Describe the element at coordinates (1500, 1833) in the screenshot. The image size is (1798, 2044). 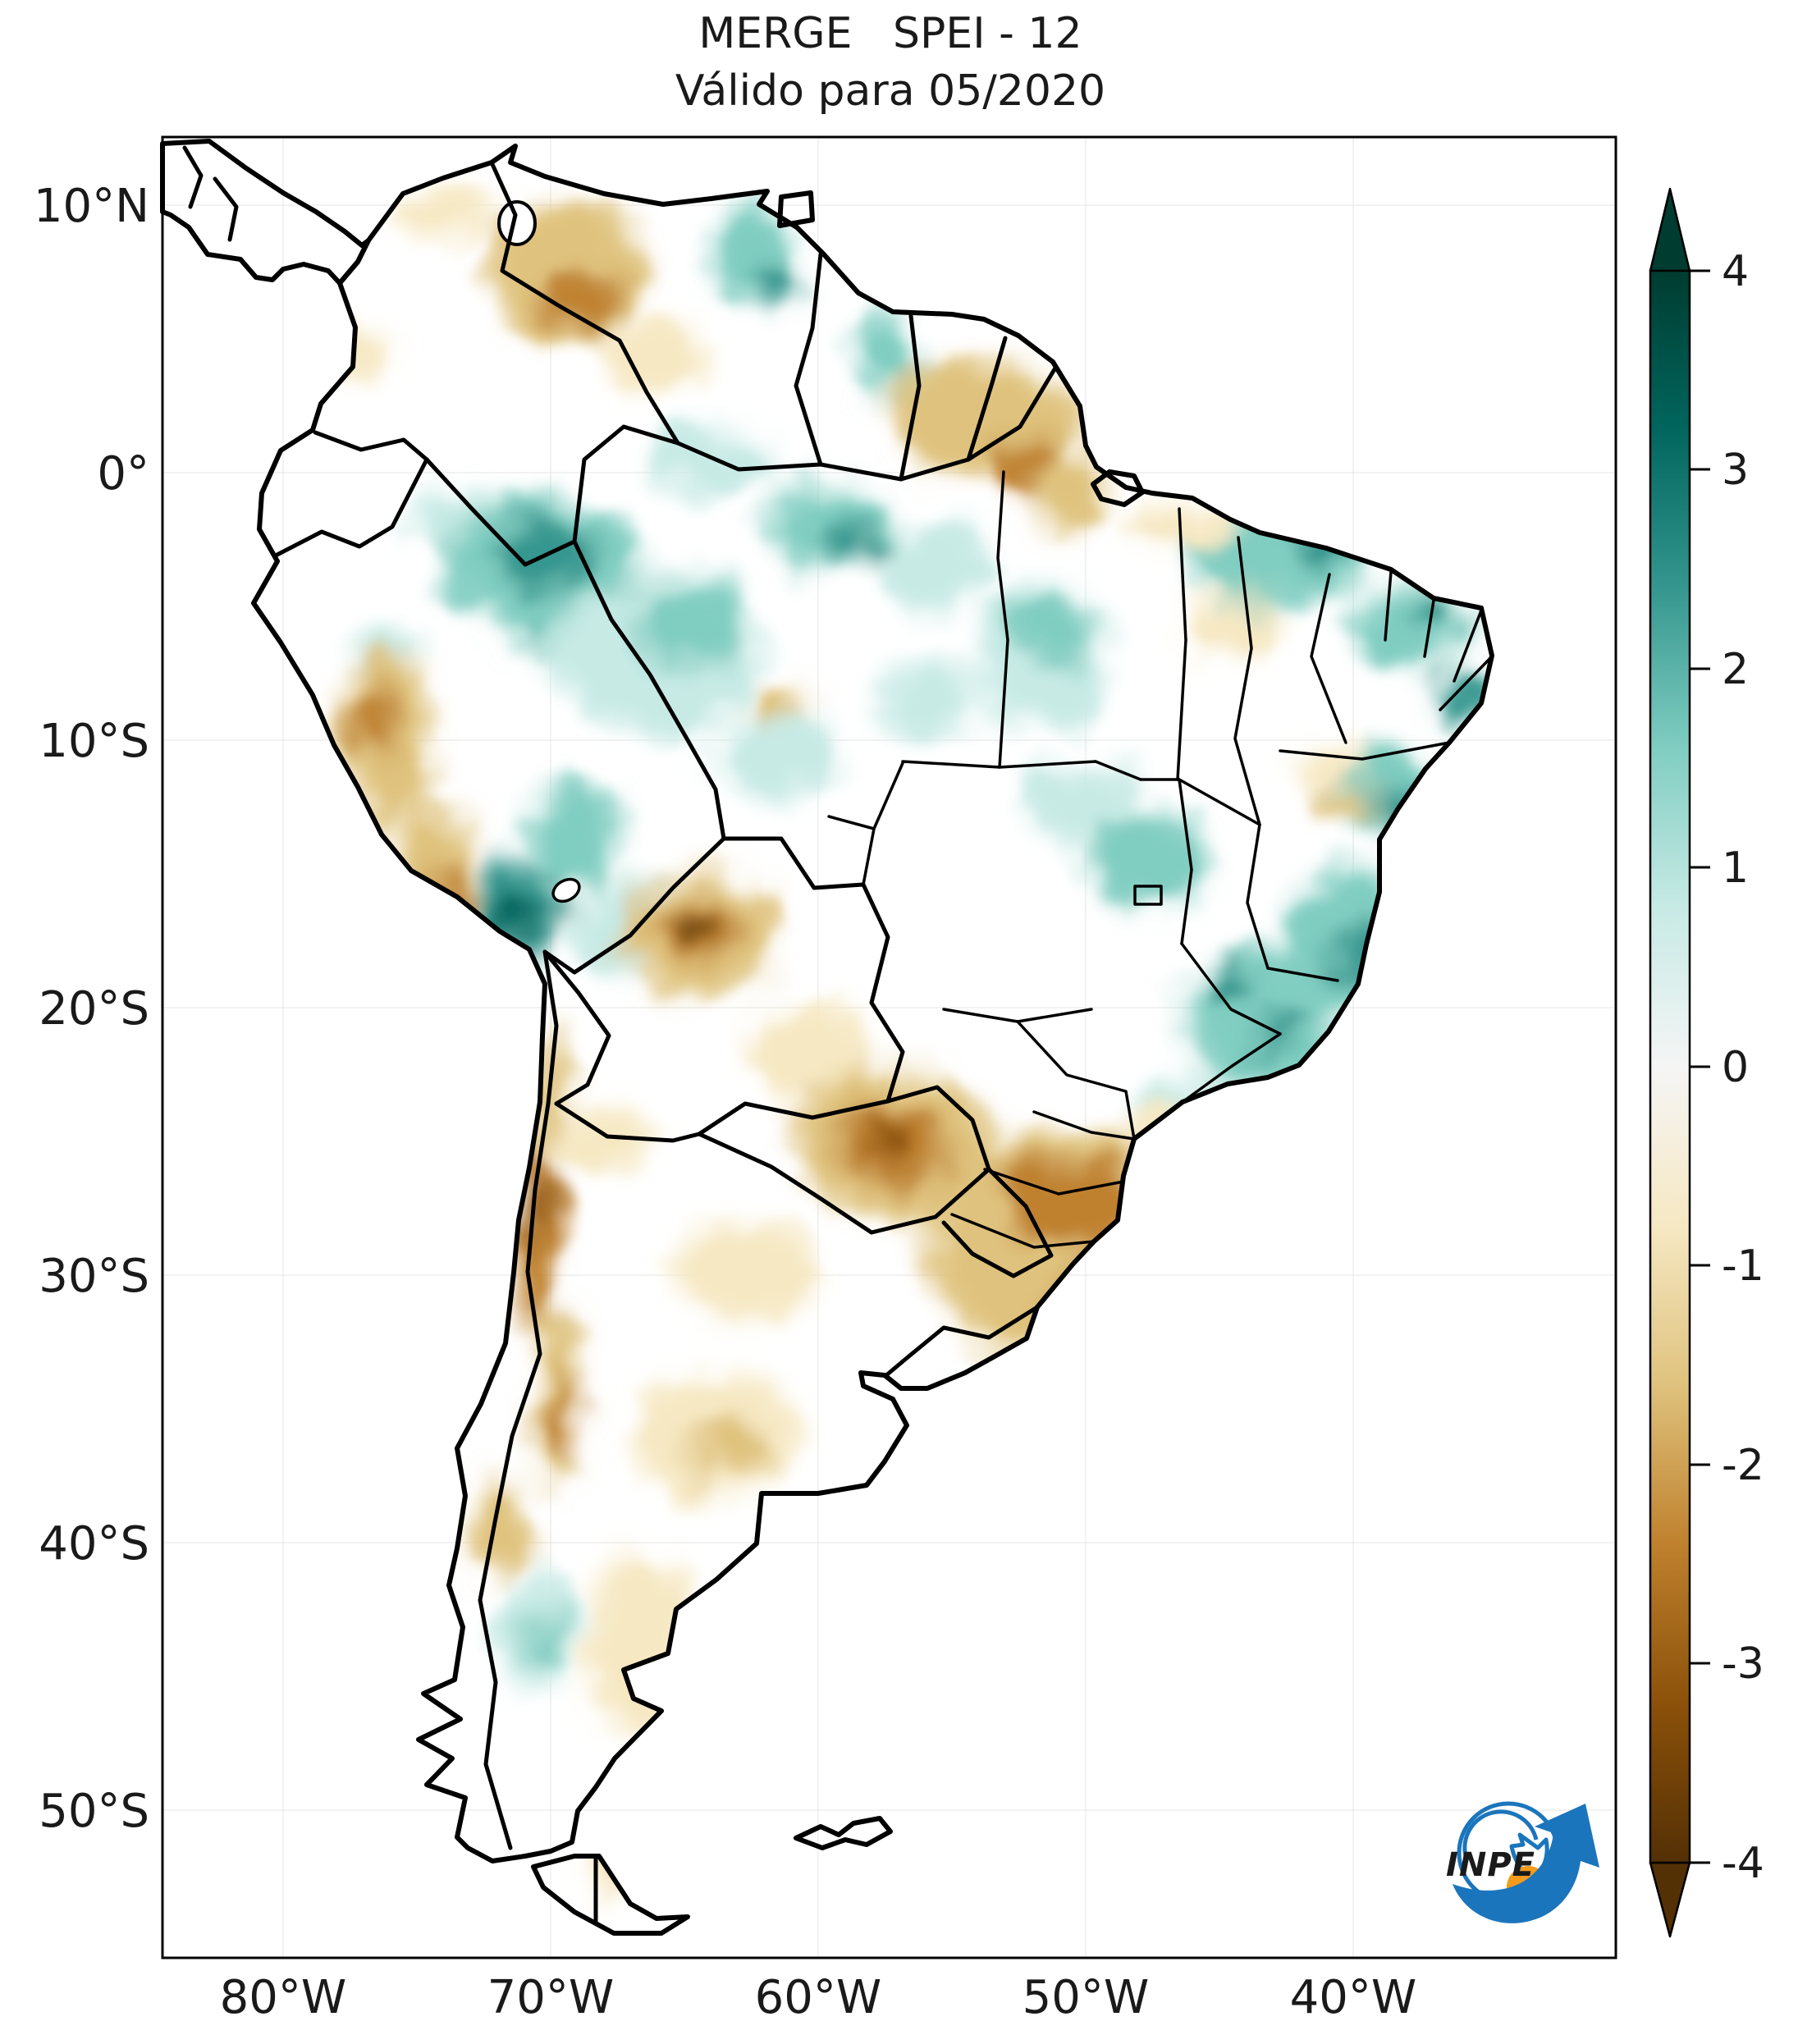
I see `inpe-logo-spiral` at that location.